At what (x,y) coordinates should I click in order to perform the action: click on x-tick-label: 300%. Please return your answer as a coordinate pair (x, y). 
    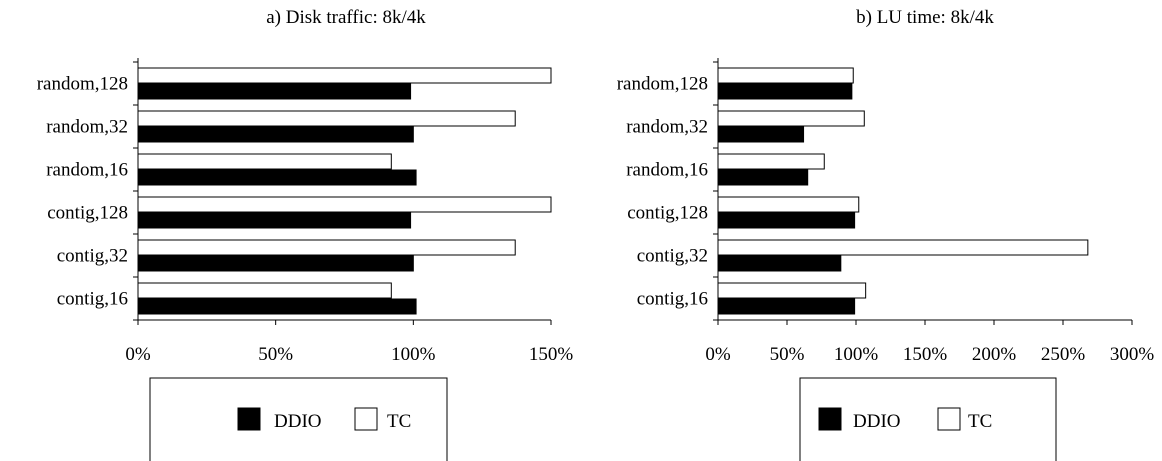
    Looking at the image, I should click on (1132, 354).